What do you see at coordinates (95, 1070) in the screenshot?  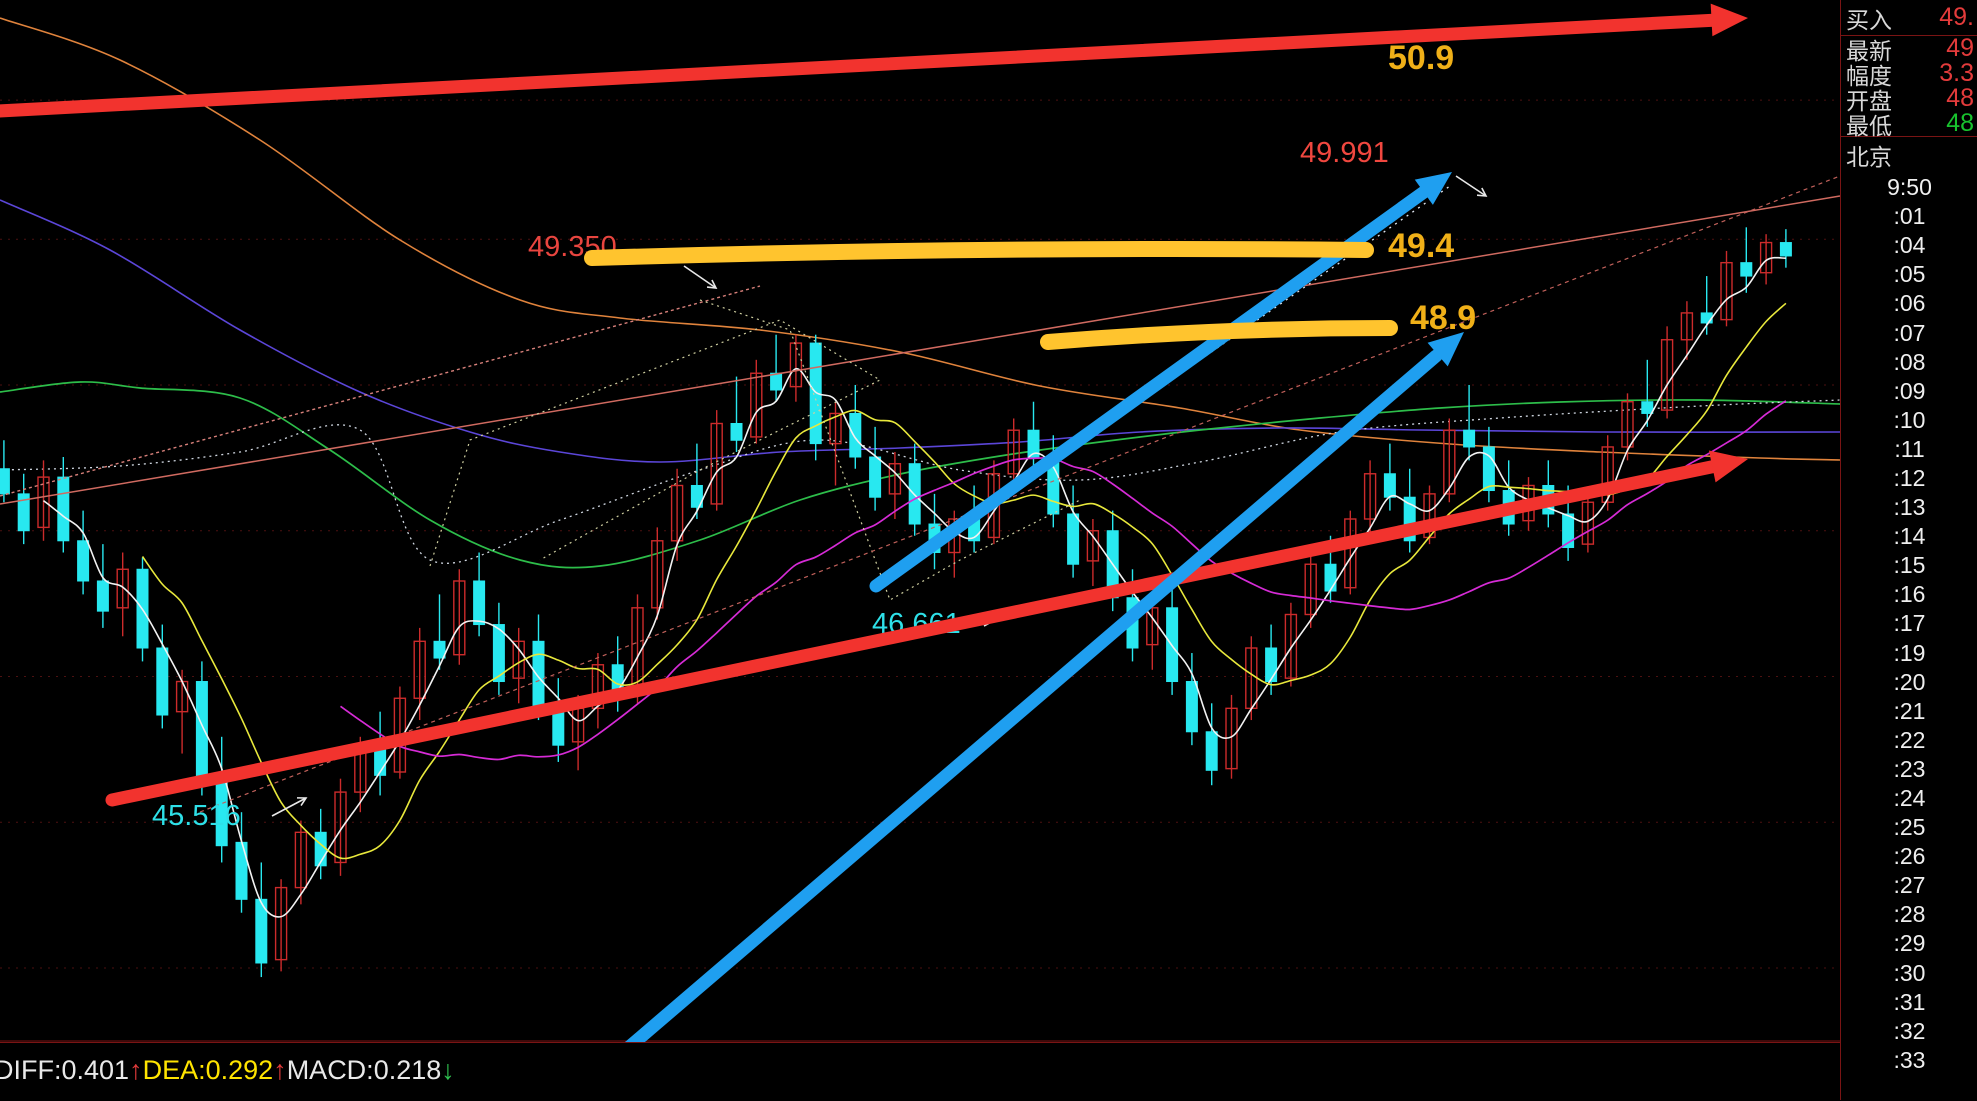 I see `diff-value: 0.401` at bounding box center [95, 1070].